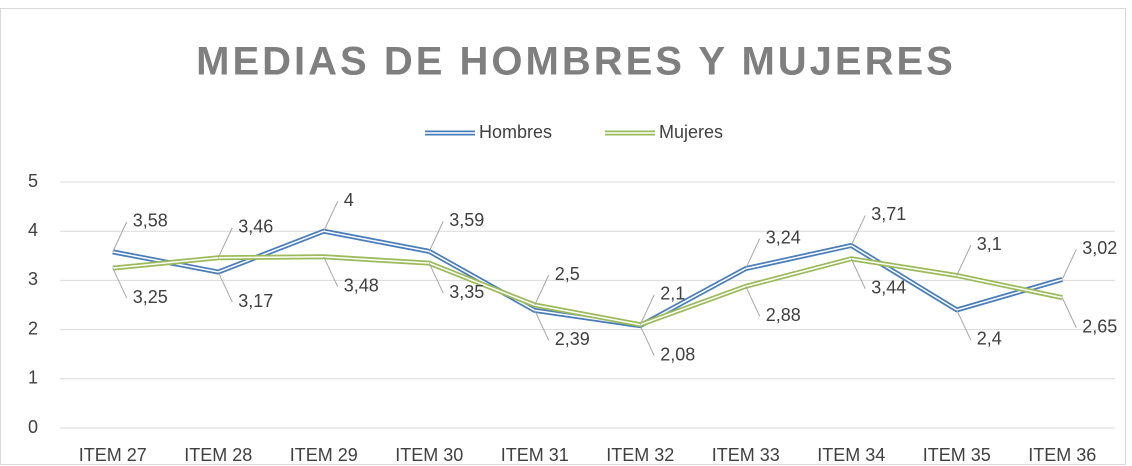  Describe the element at coordinates (33, 279) in the screenshot. I see `y-tick-label: 3` at that location.